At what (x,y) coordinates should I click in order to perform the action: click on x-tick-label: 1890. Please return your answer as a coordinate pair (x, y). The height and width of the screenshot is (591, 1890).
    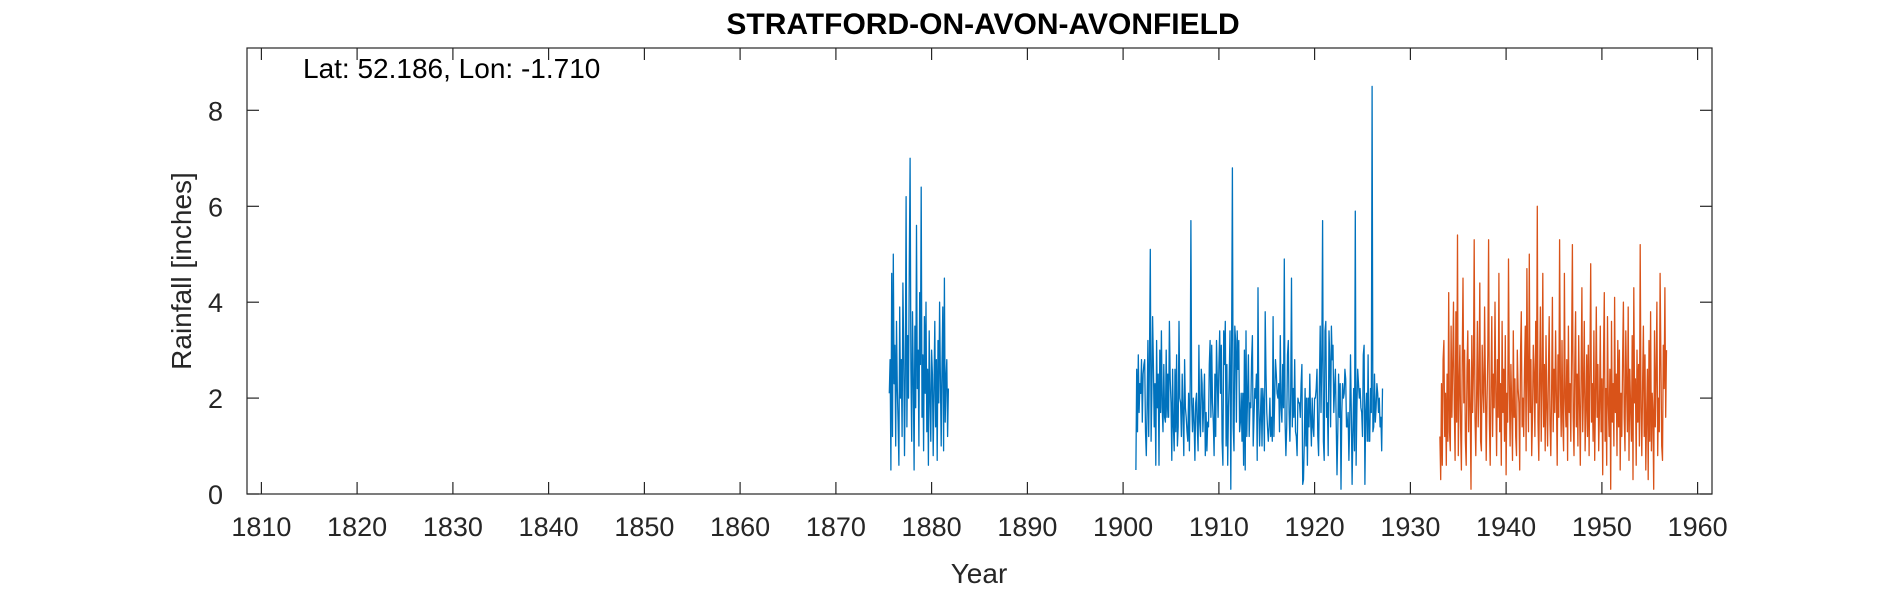
    Looking at the image, I should click on (1027, 527).